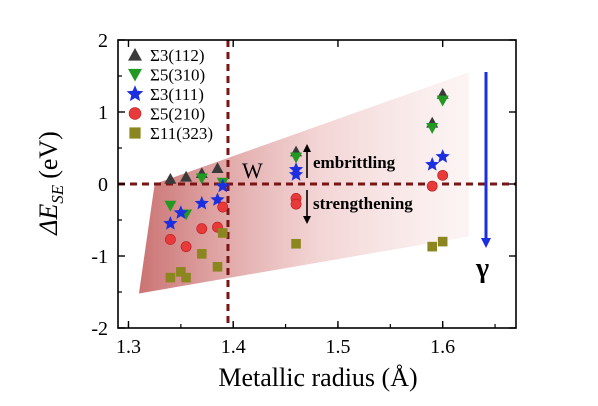 The height and width of the screenshot is (406, 598). I want to click on y-label-main: ΔE, so click(48, 220).